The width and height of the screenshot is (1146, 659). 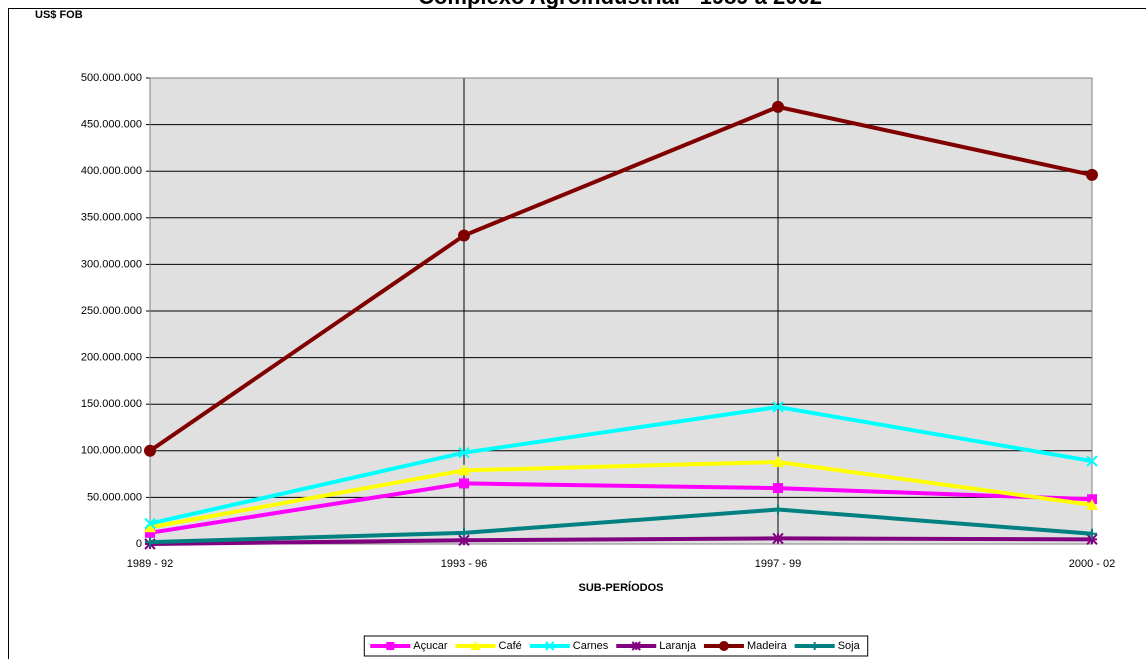 I want to click on legend-label: Soja, so click(x=849, y=646).